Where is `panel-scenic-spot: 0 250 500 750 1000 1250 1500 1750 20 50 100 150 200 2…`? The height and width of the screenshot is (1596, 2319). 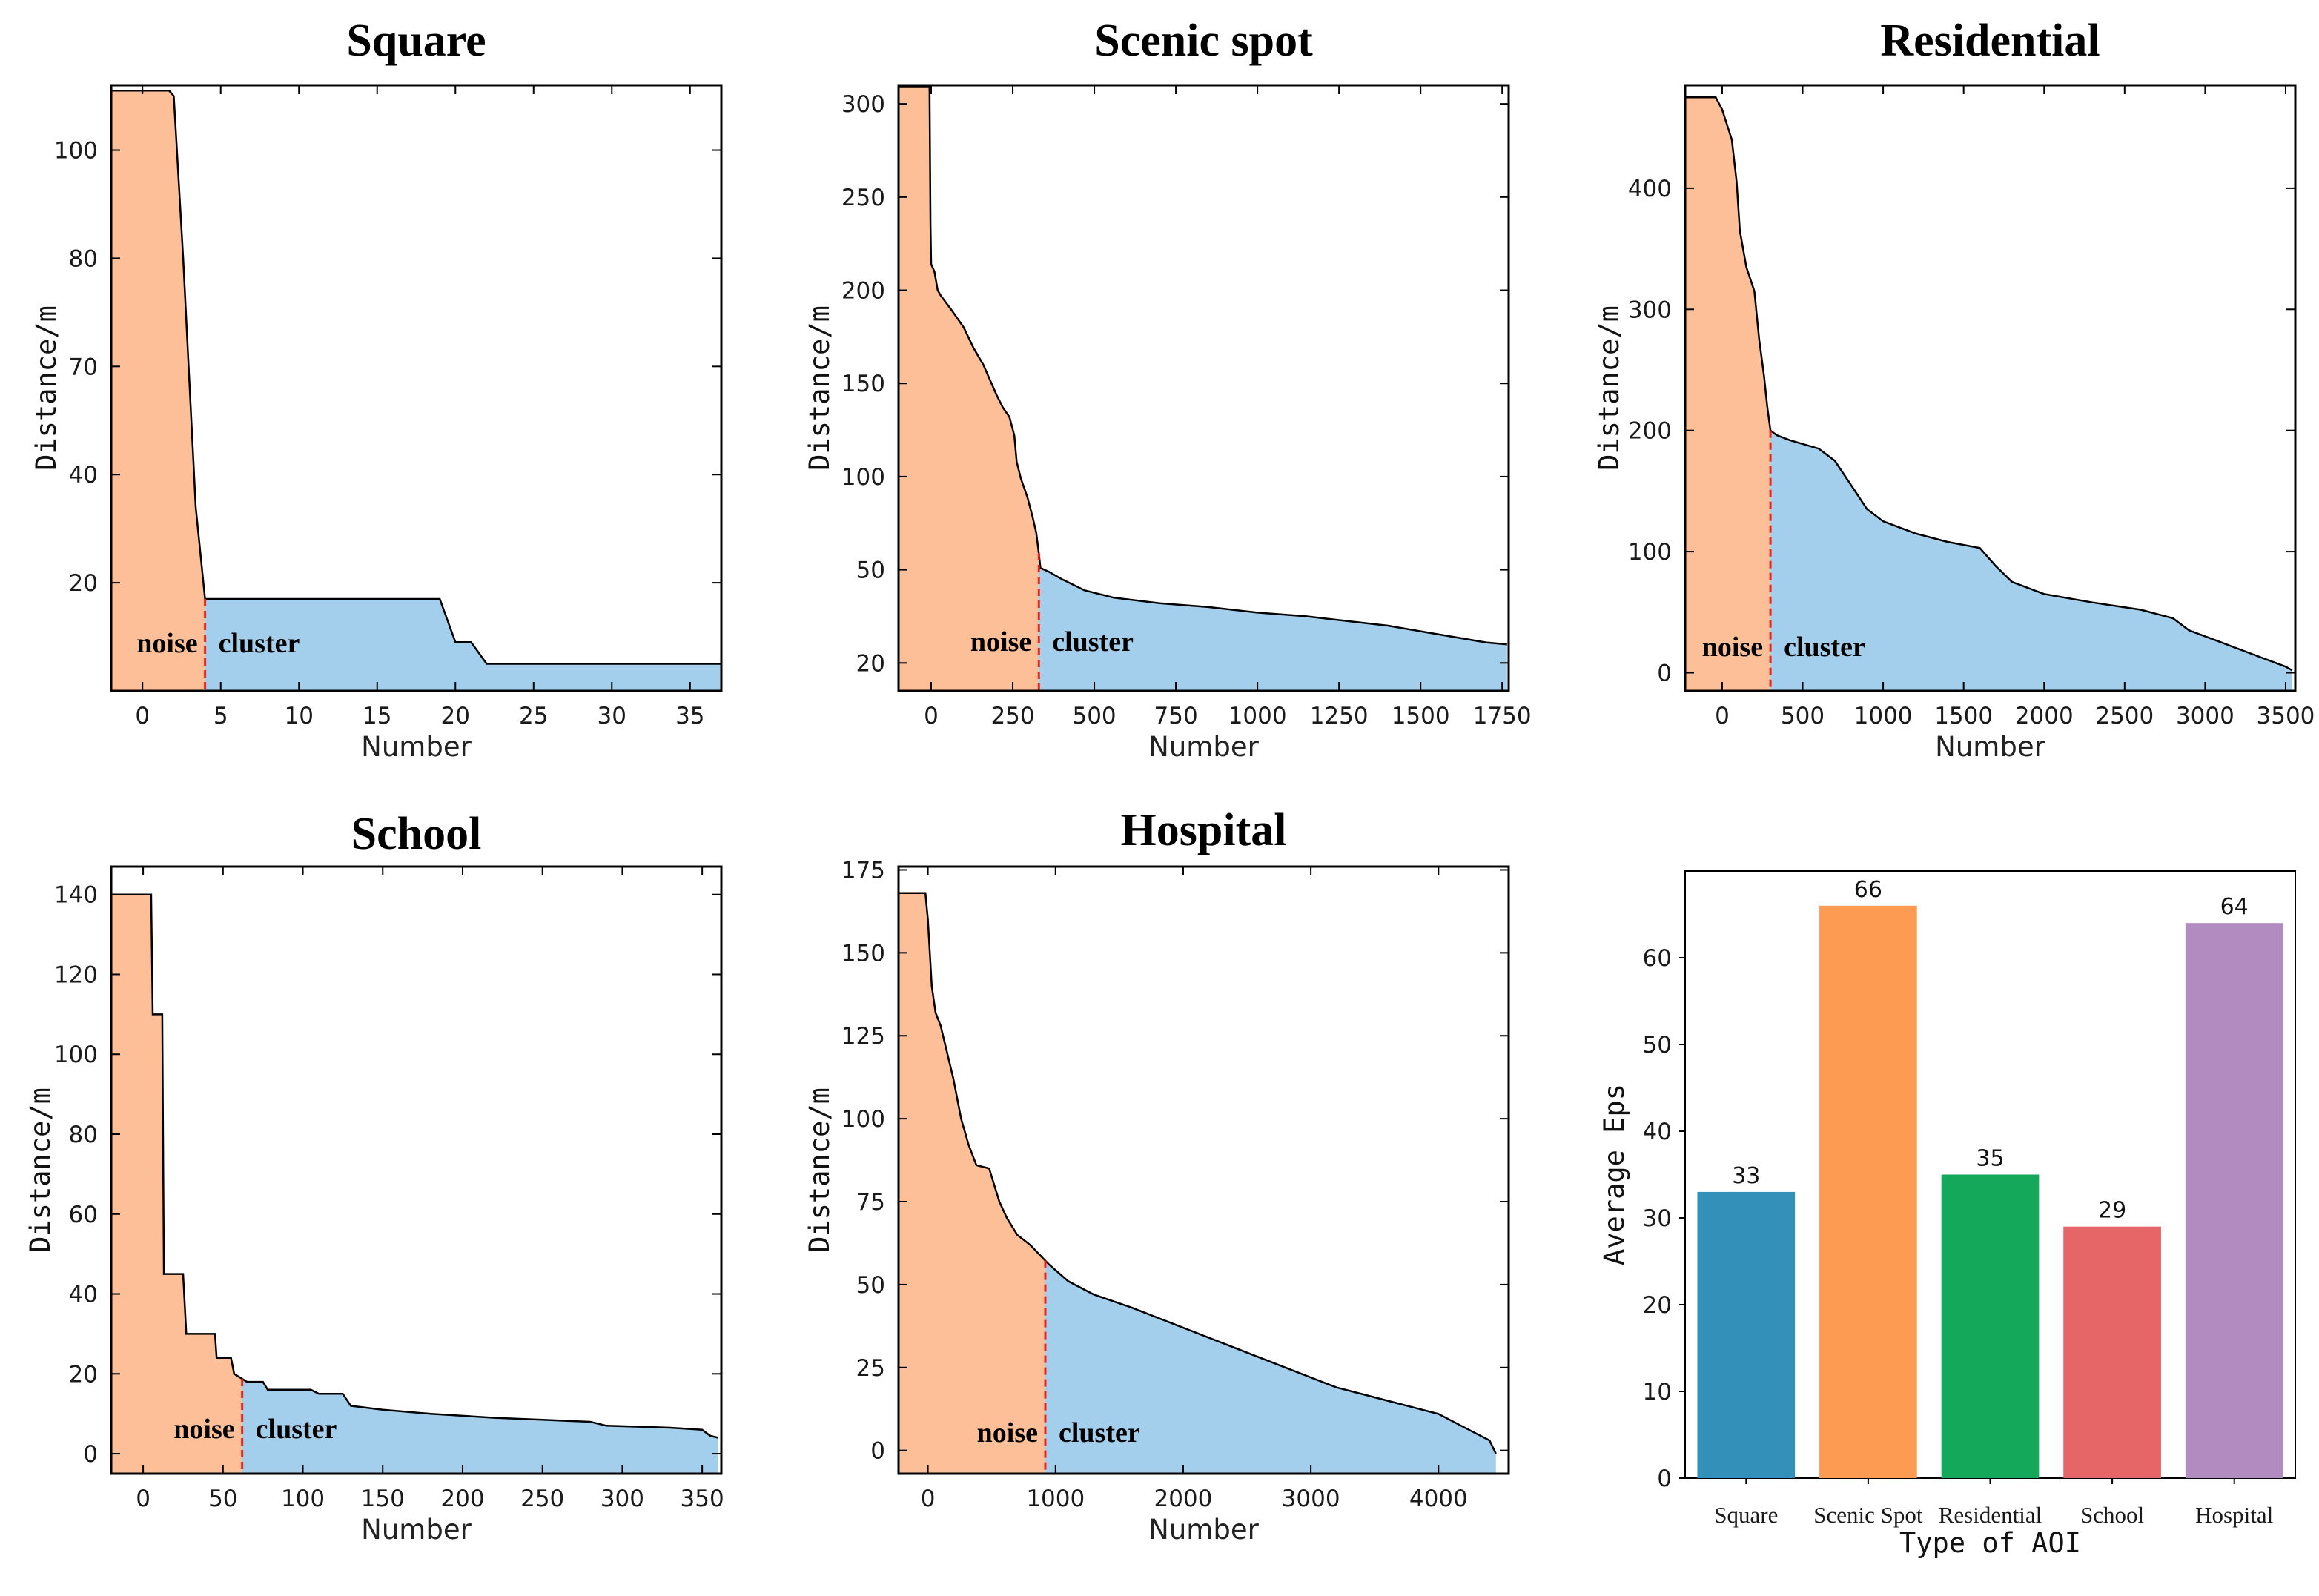 panel-scenic-spot: 0 250 500 750 1000 1250 1500 1750 20 50 100 150 200 2… is located at coordinates (1168, 390).